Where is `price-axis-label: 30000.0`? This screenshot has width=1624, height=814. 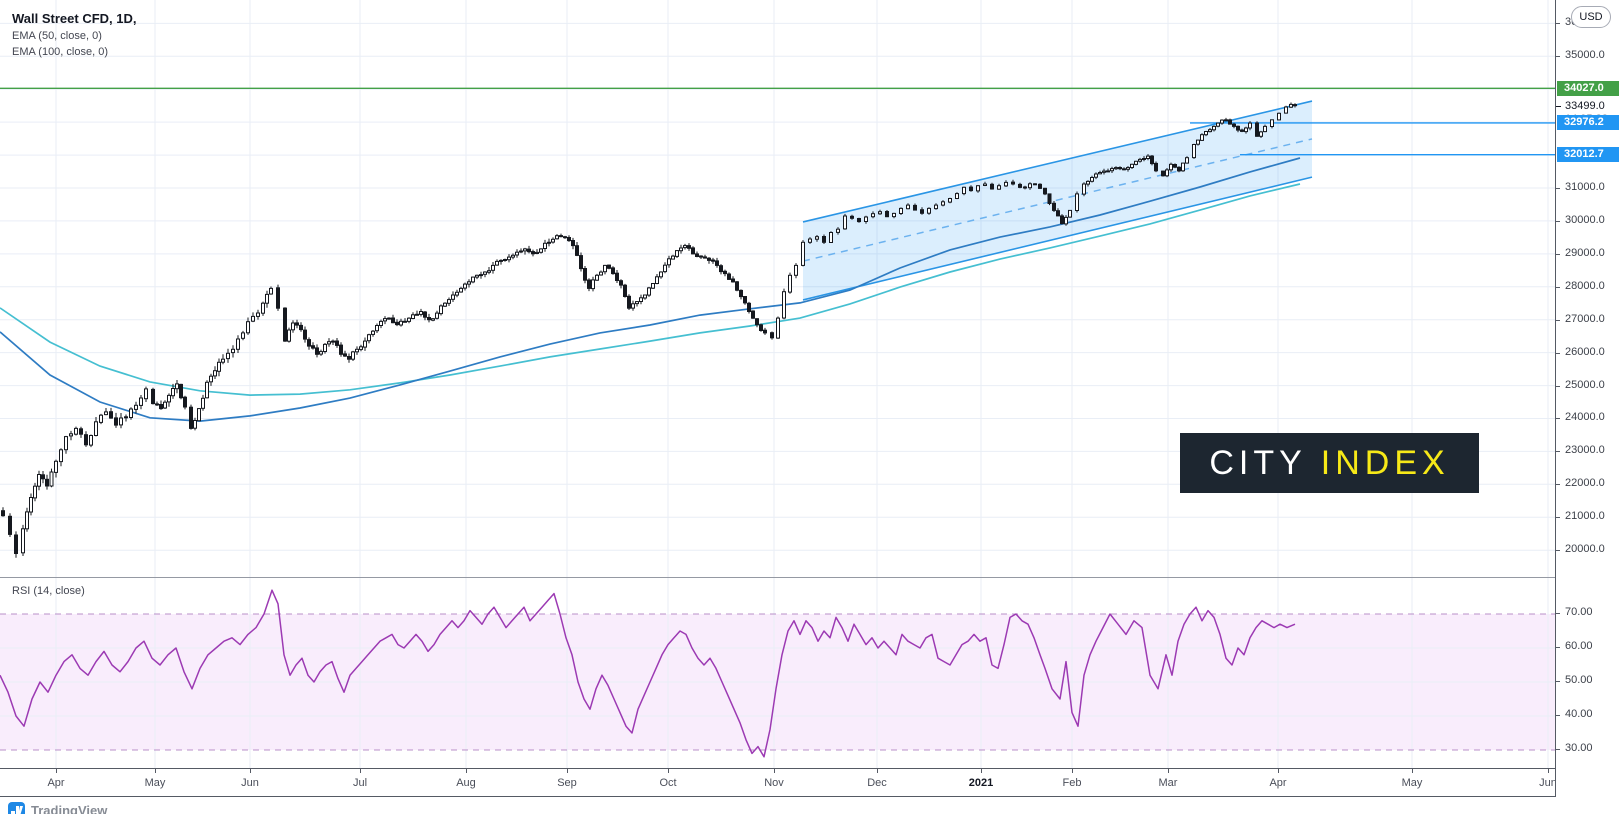 price-axis-label: 30000.0 is located at coordinates (1580, 220).